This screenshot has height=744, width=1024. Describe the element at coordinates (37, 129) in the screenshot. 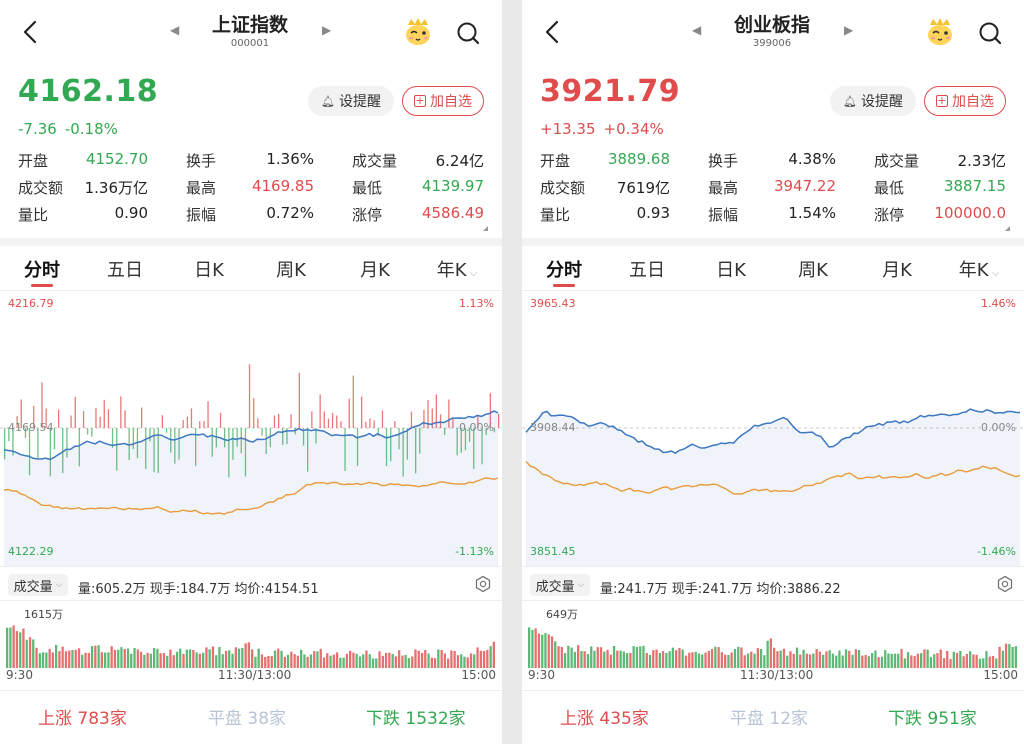

I see `change-value: -7.36` at that location.